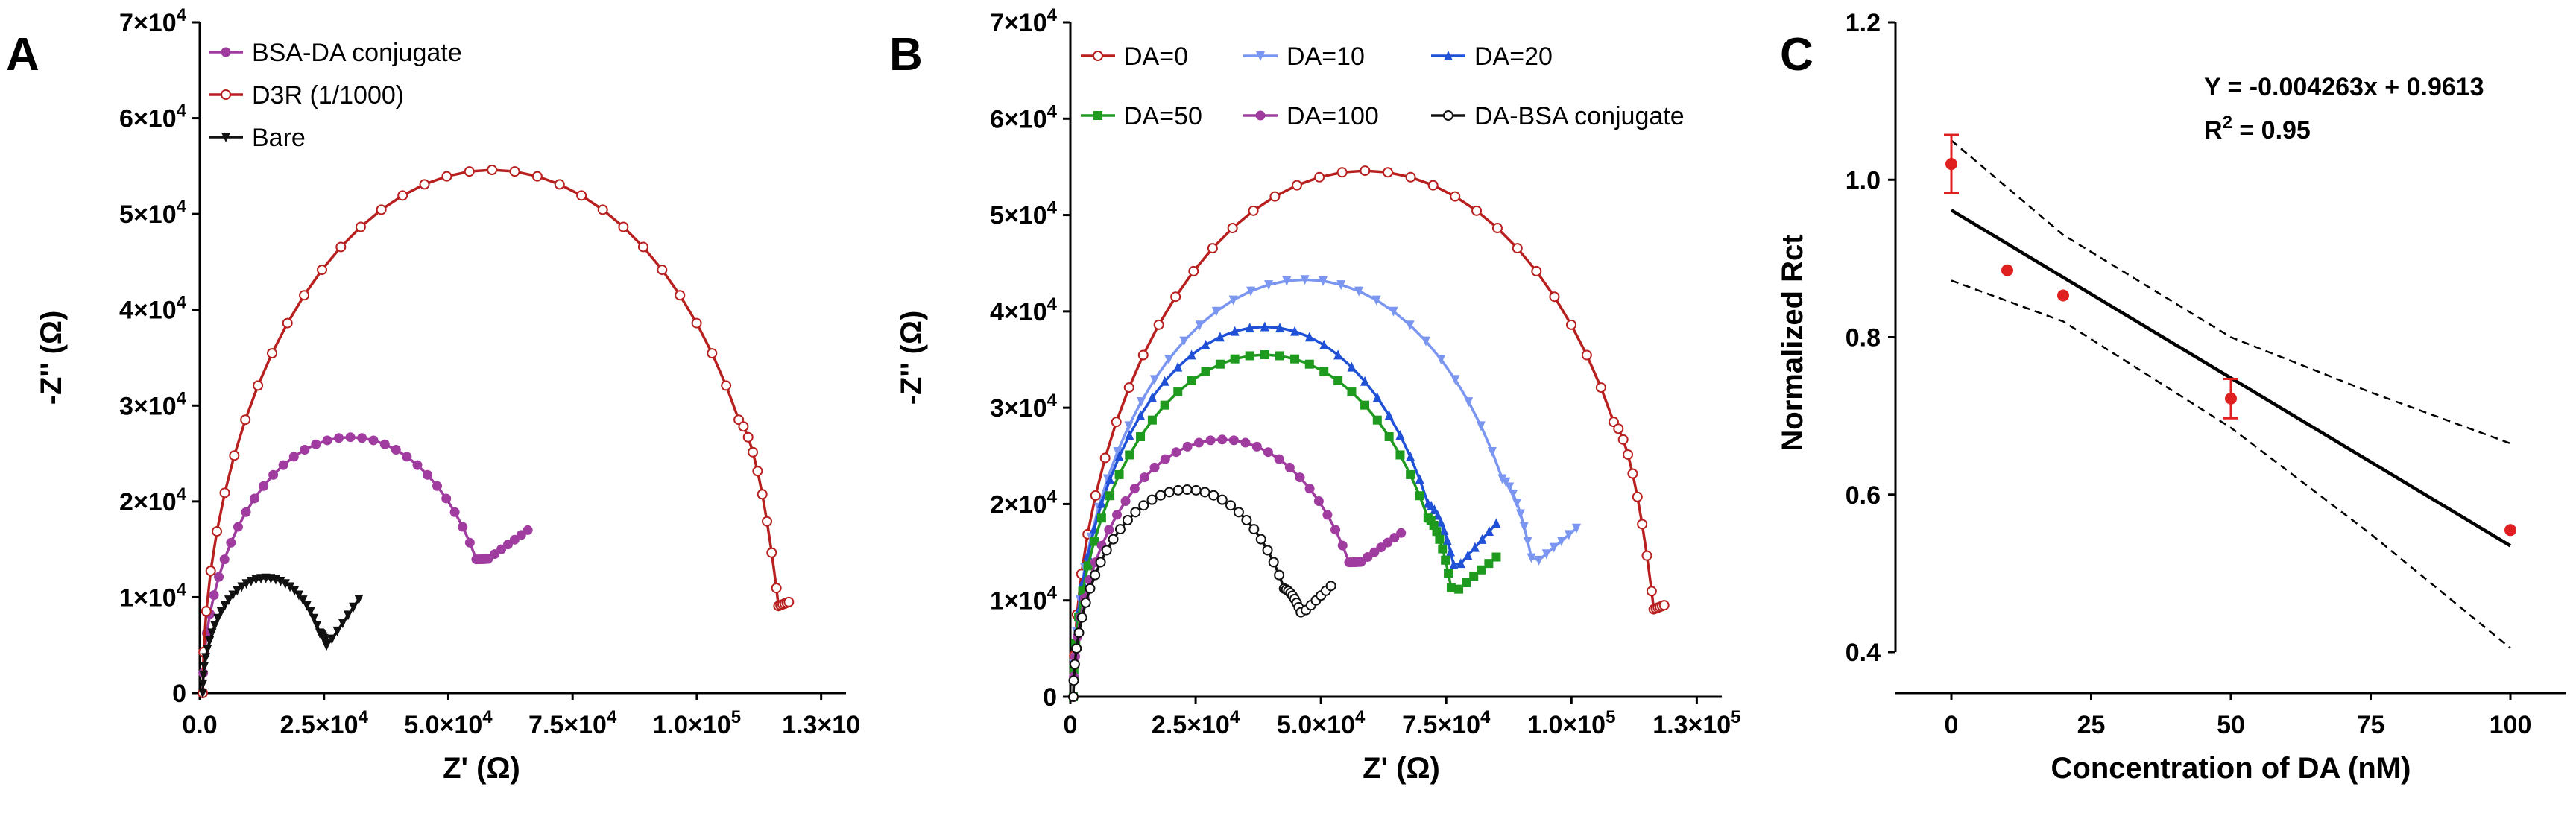 Image resolution: width=2576 pixels, height=813 pixels. I want to click on legend-item: DA-BSA conjugate, so click(1558, 116).